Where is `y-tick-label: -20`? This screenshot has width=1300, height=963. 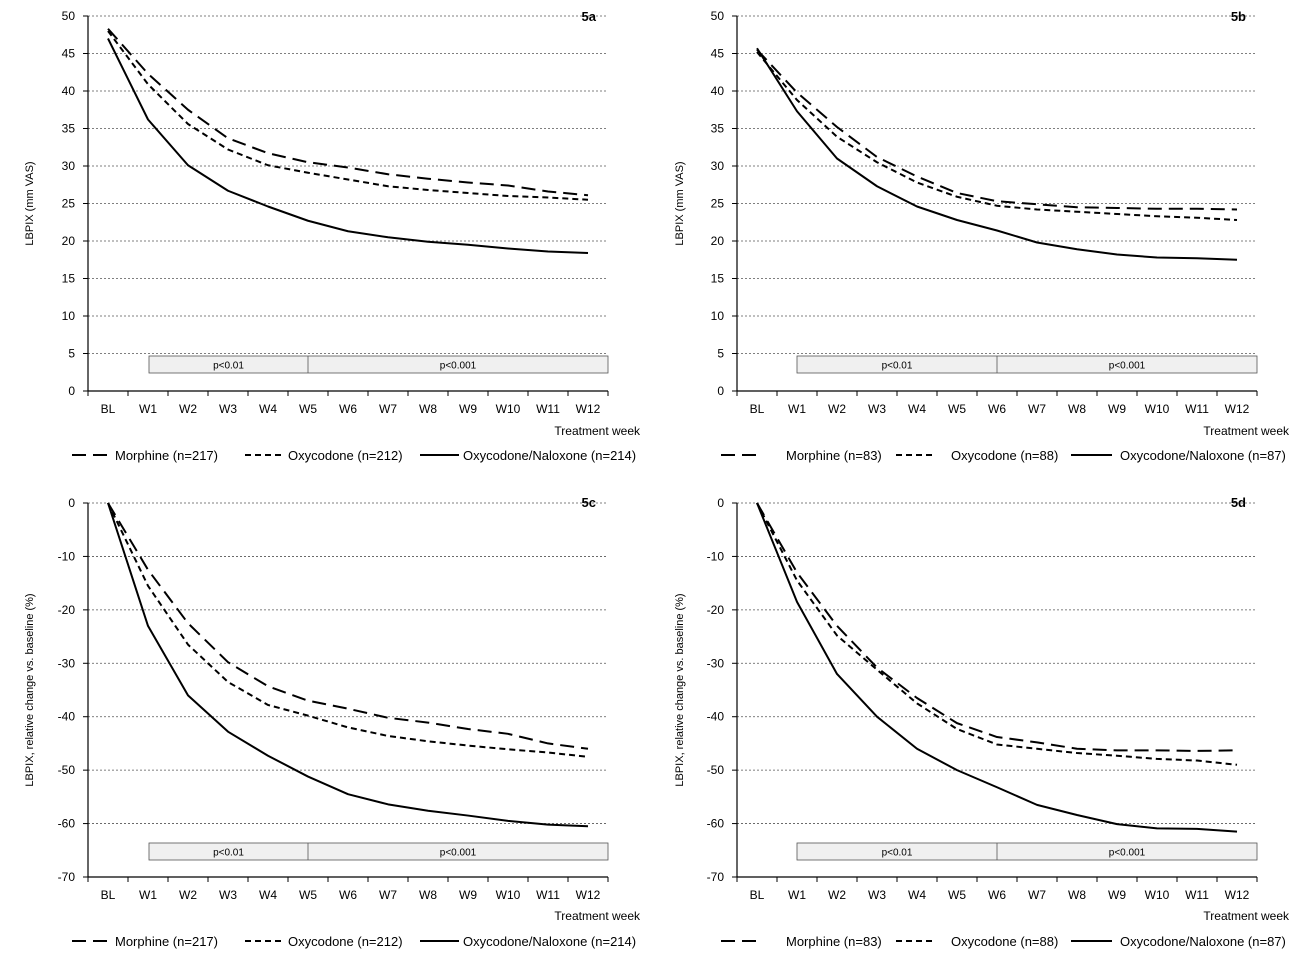
y-tick-label: -20 is located at coordinates (67, 610).